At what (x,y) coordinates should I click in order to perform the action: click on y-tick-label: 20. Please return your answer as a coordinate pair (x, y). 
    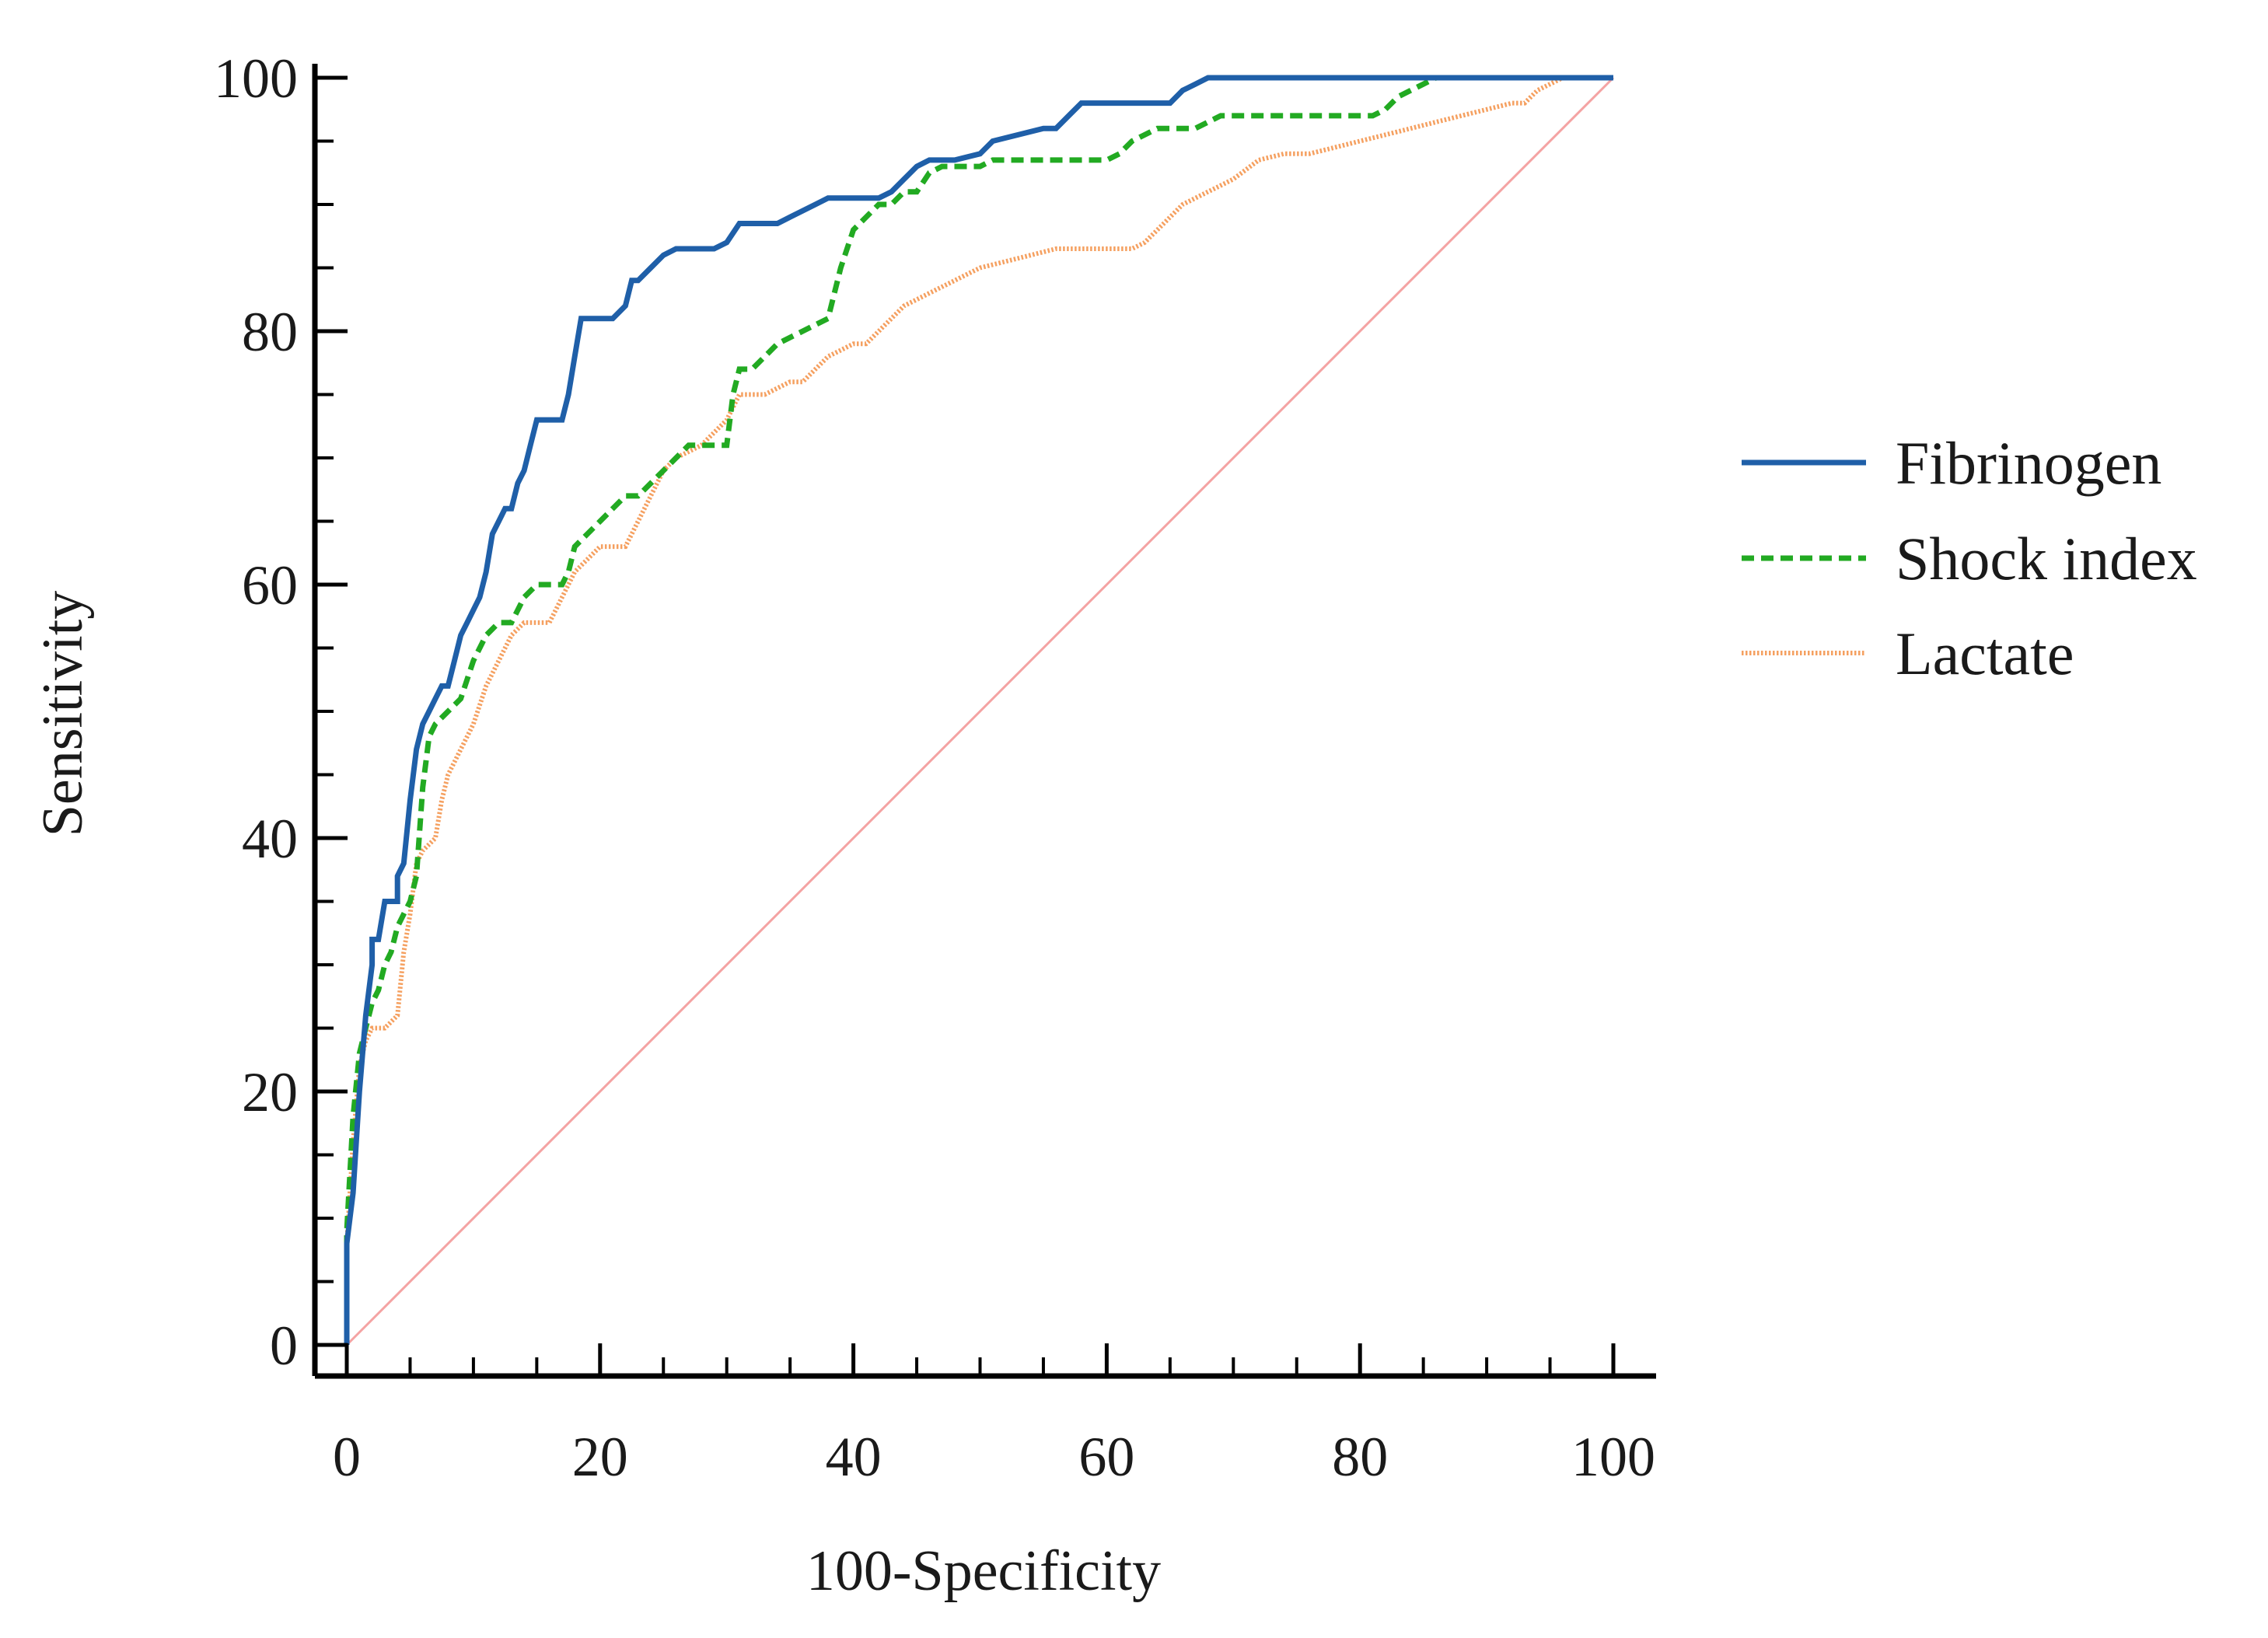
    Looking at the image, I should click on (270, 1092).